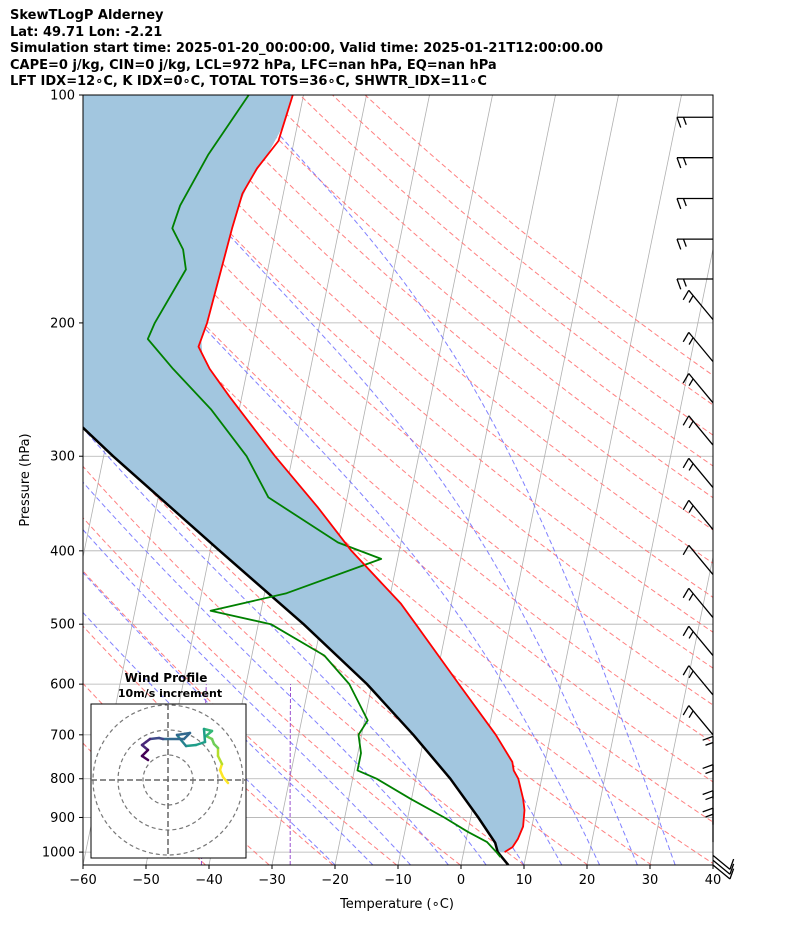 The width and height of the screenshot is (794, 937). I want to click on y-tick-label: 600, so click(62, 685).